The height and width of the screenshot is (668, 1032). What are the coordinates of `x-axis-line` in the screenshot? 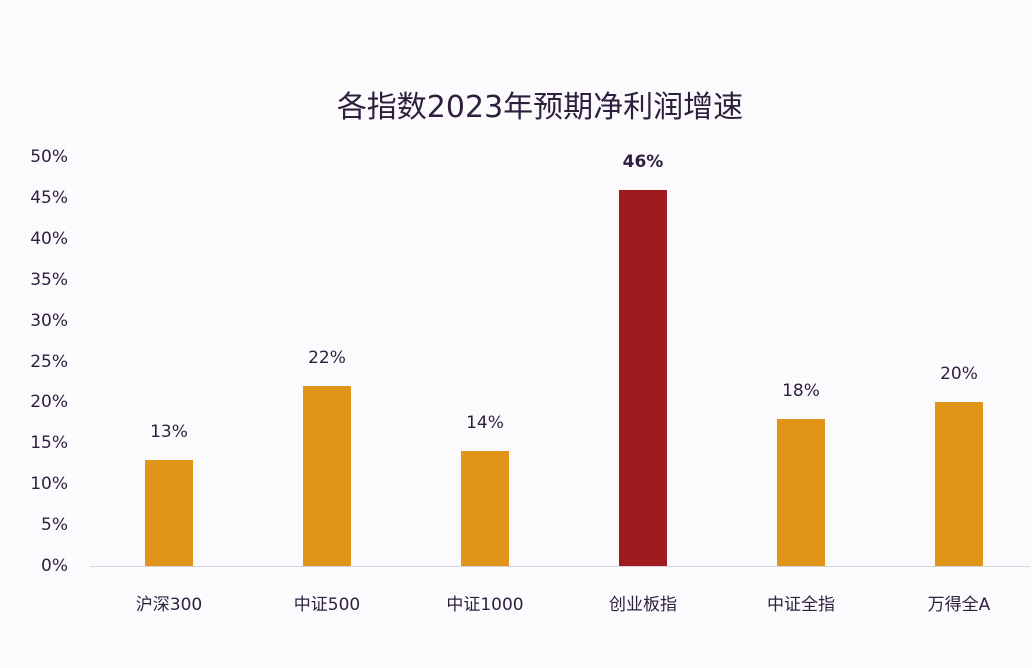 It's located at (560, 566).